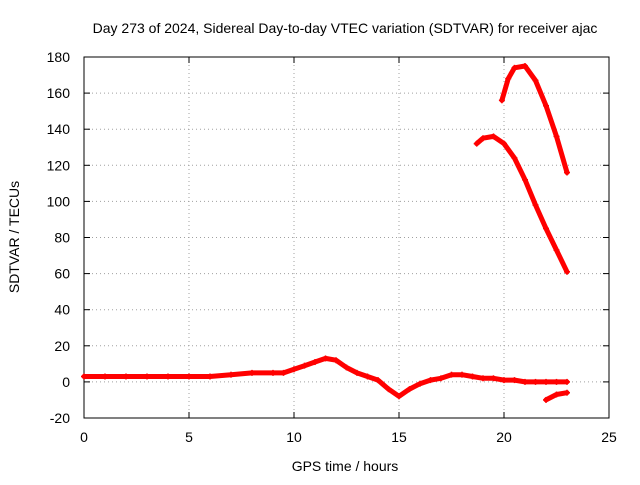 The height and width of the screenshot is (485, 640). What do you see at coordinates (609, 437) in the screenshot?
I see `x-tick-label: 25` at bounding box center [609, 437].